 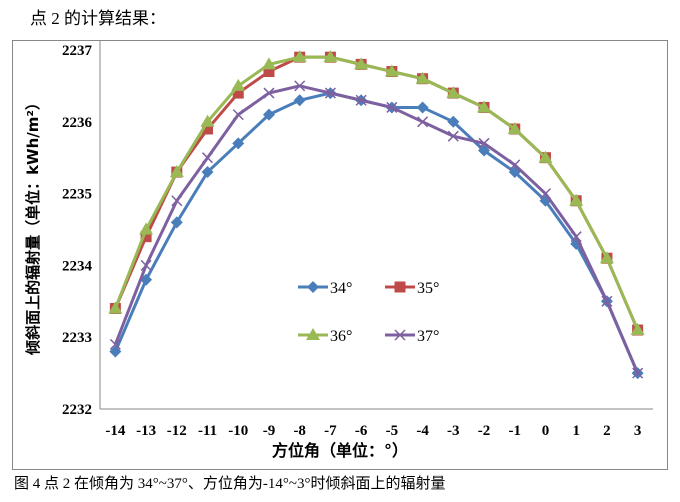 I want to click on y-tick-label: 2237, so click(x=77, y=51).